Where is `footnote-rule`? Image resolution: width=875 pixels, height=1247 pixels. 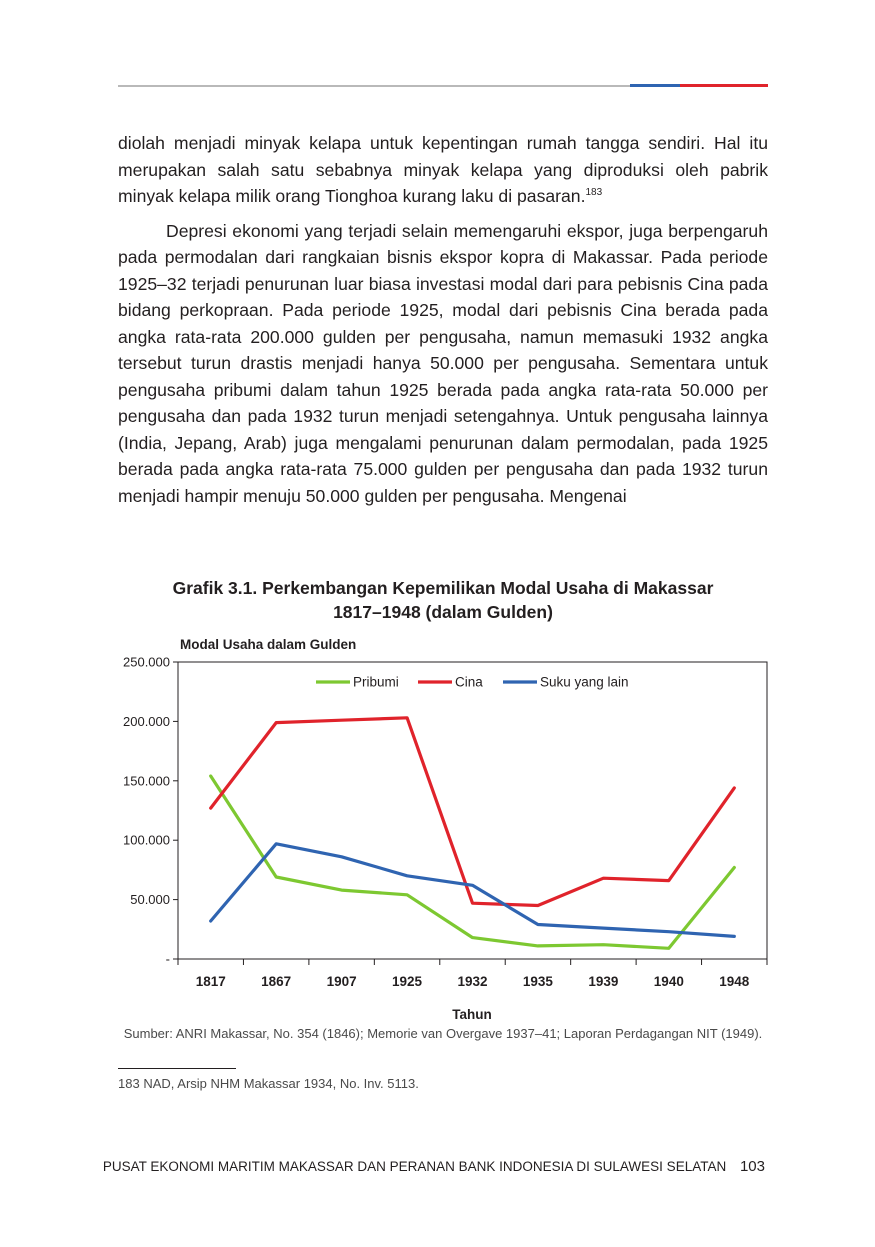 footnote-rule is located at coordinates (177, 1068).